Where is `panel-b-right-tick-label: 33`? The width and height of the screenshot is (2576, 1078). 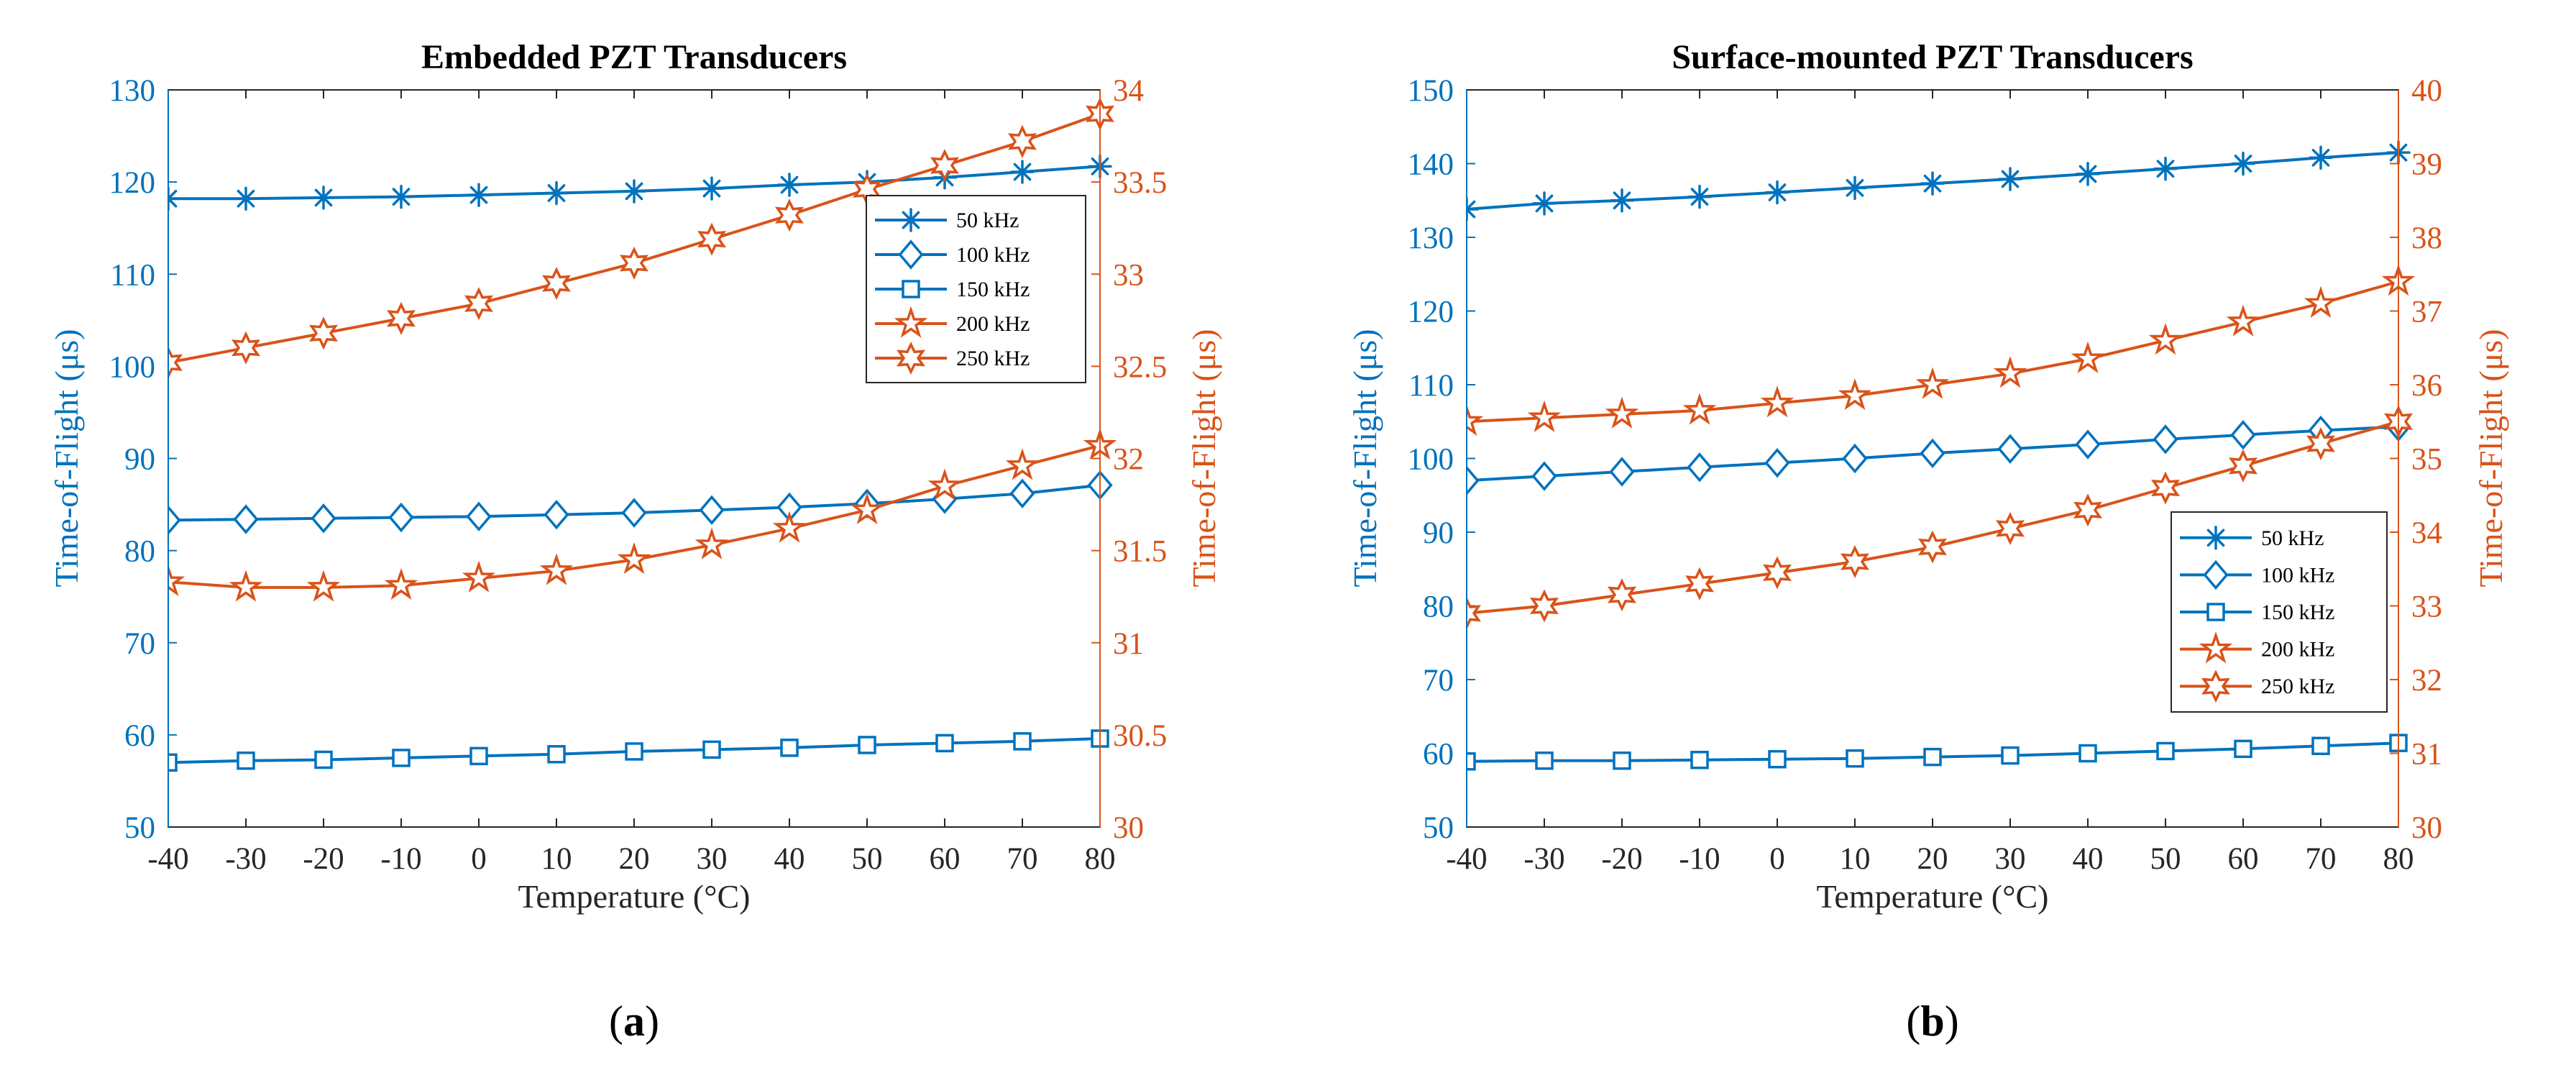
panel-b-right-tick-label: 33 is located at coordinates (2426, 607).